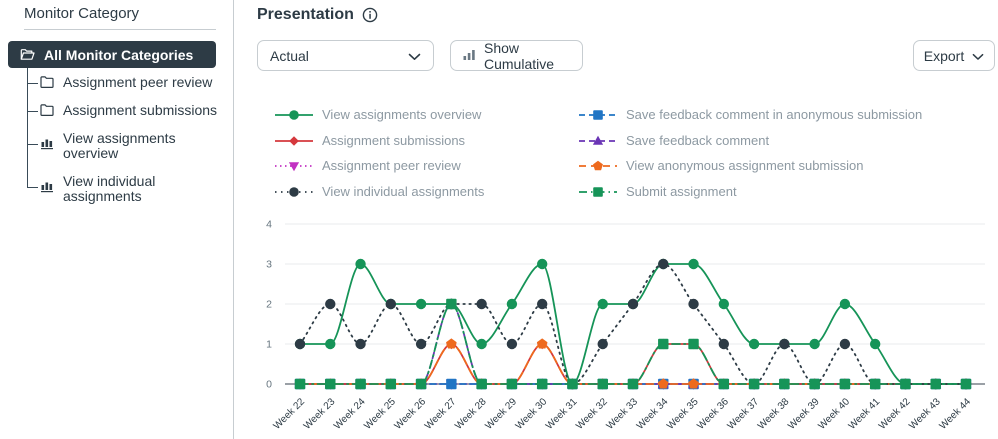  What do you see at coordinates (140, 110) in the screenshot?
I see `sidebar-item-label: Assignment submissions` at bounding box center [140, 110].